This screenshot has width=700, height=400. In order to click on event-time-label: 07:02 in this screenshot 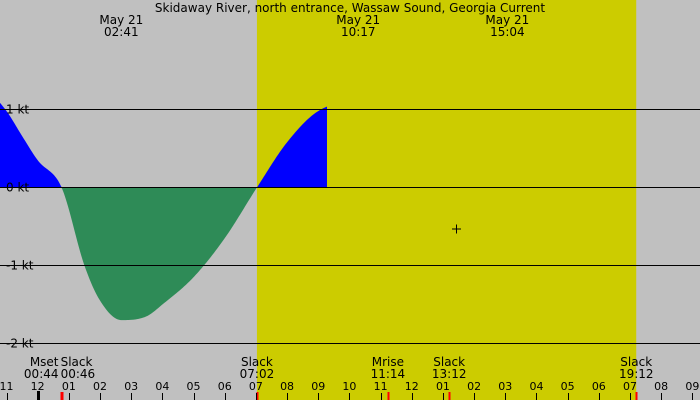, I will do `click(257, 374)`.